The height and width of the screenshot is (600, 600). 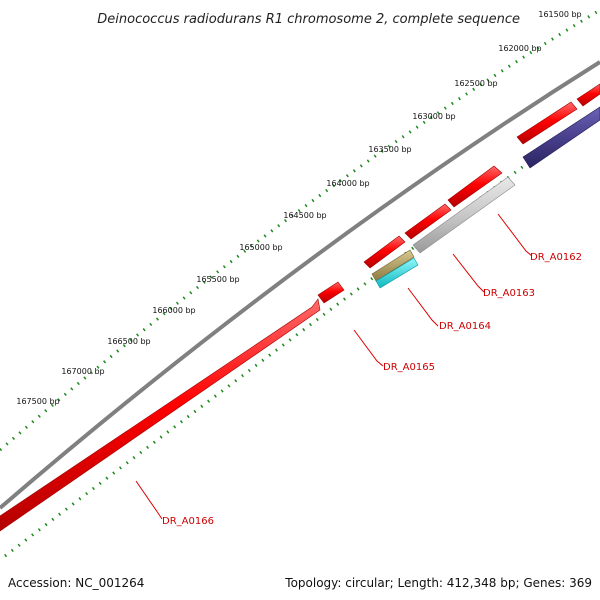 I want to click on ruler-label: 165000 bp, so click(x=260, y=247).